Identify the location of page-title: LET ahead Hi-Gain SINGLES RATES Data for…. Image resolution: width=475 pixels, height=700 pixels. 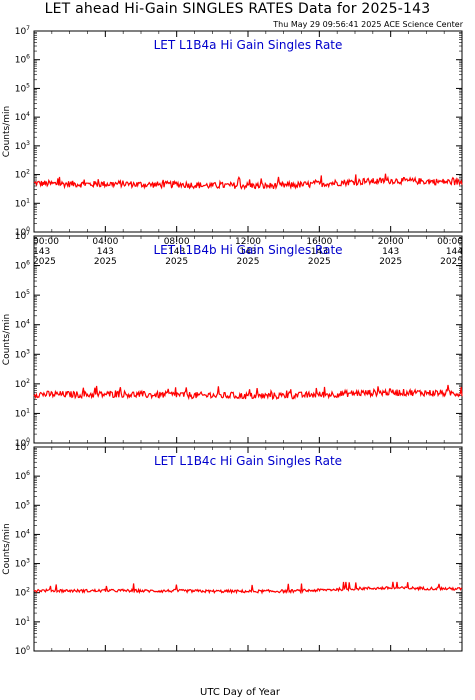
(237, 9).